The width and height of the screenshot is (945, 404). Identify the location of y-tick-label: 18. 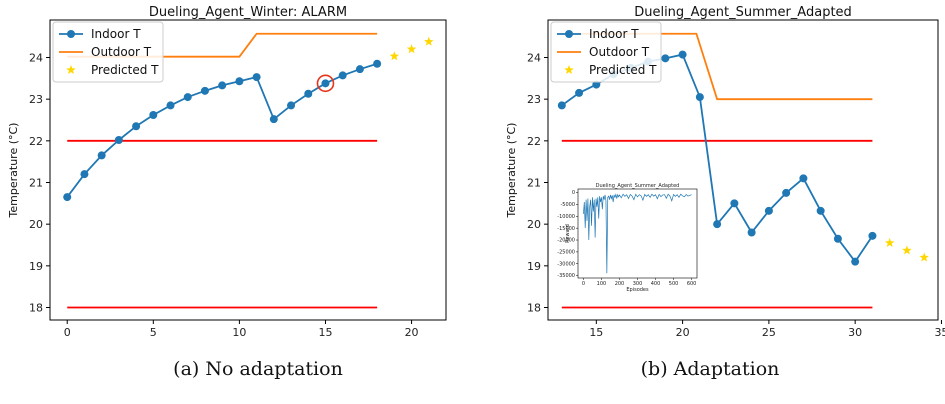
(534, 308).